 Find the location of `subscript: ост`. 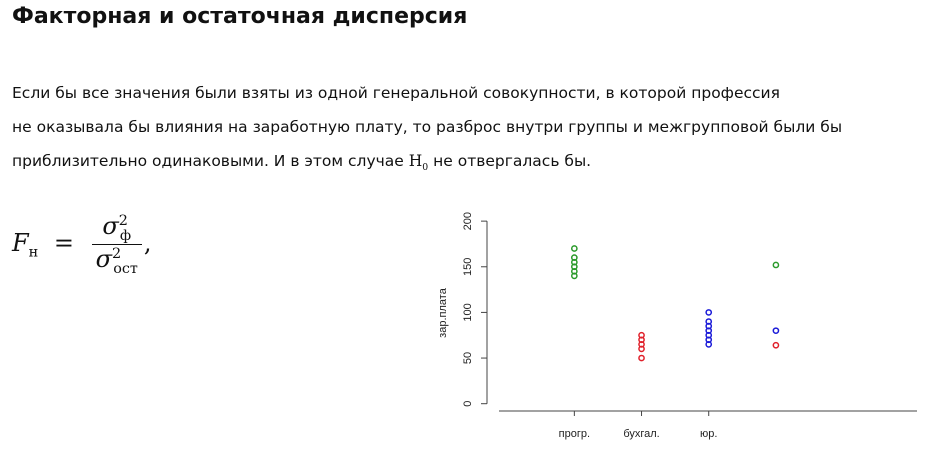

subscript: ост is located at coordinates (125, 268).